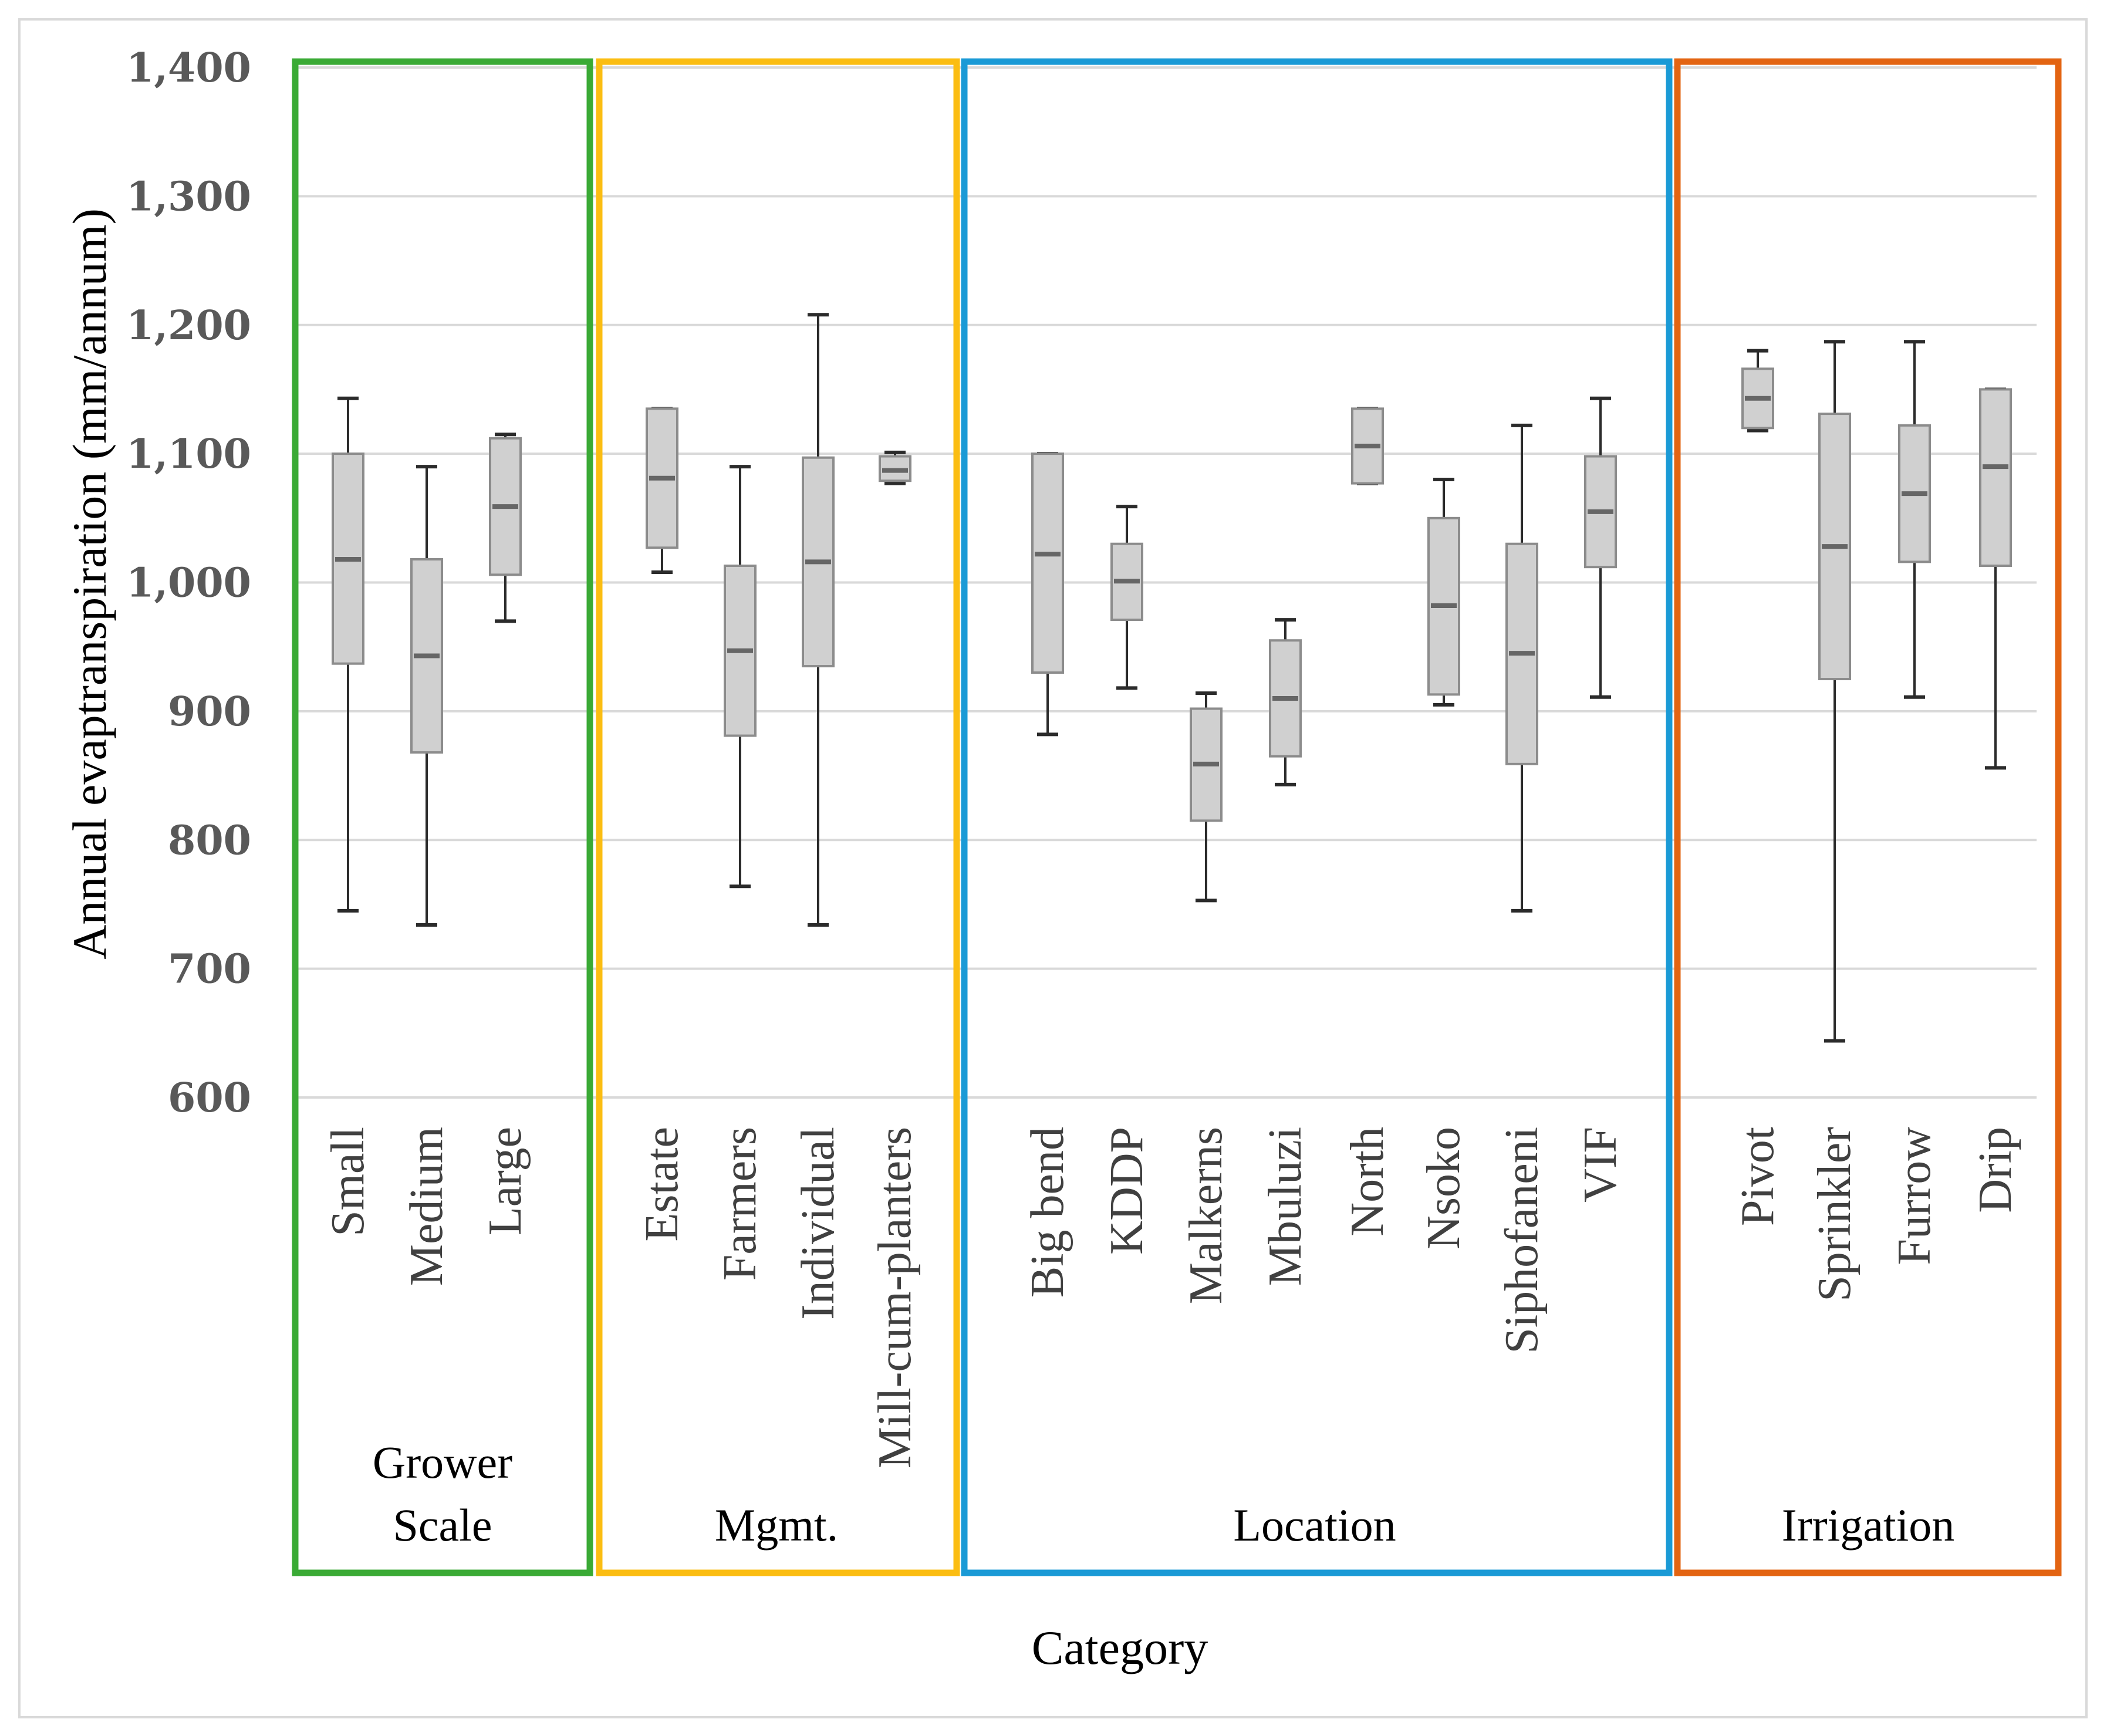 The image size is (2107, 1736). I want to click on box-north, so click(1368, 446).